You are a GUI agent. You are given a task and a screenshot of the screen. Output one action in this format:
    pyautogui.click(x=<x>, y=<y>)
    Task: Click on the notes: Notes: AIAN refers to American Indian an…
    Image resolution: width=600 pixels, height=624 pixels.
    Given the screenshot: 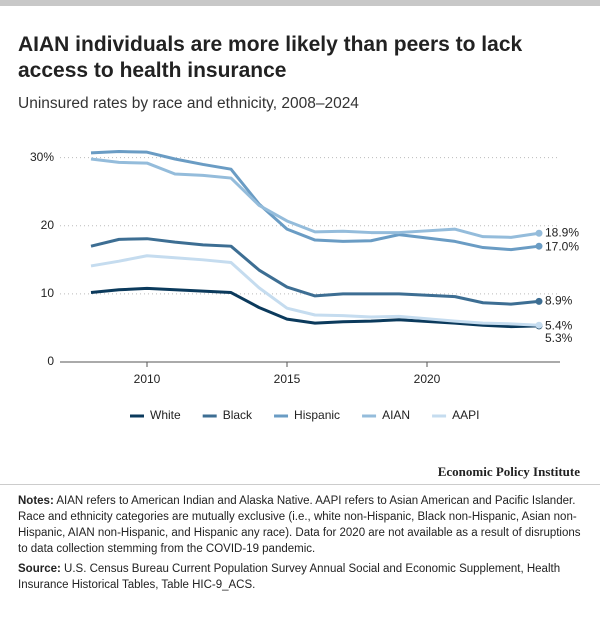 What is the action you would take?
    pyautogui.click(x=300, y=525)
    